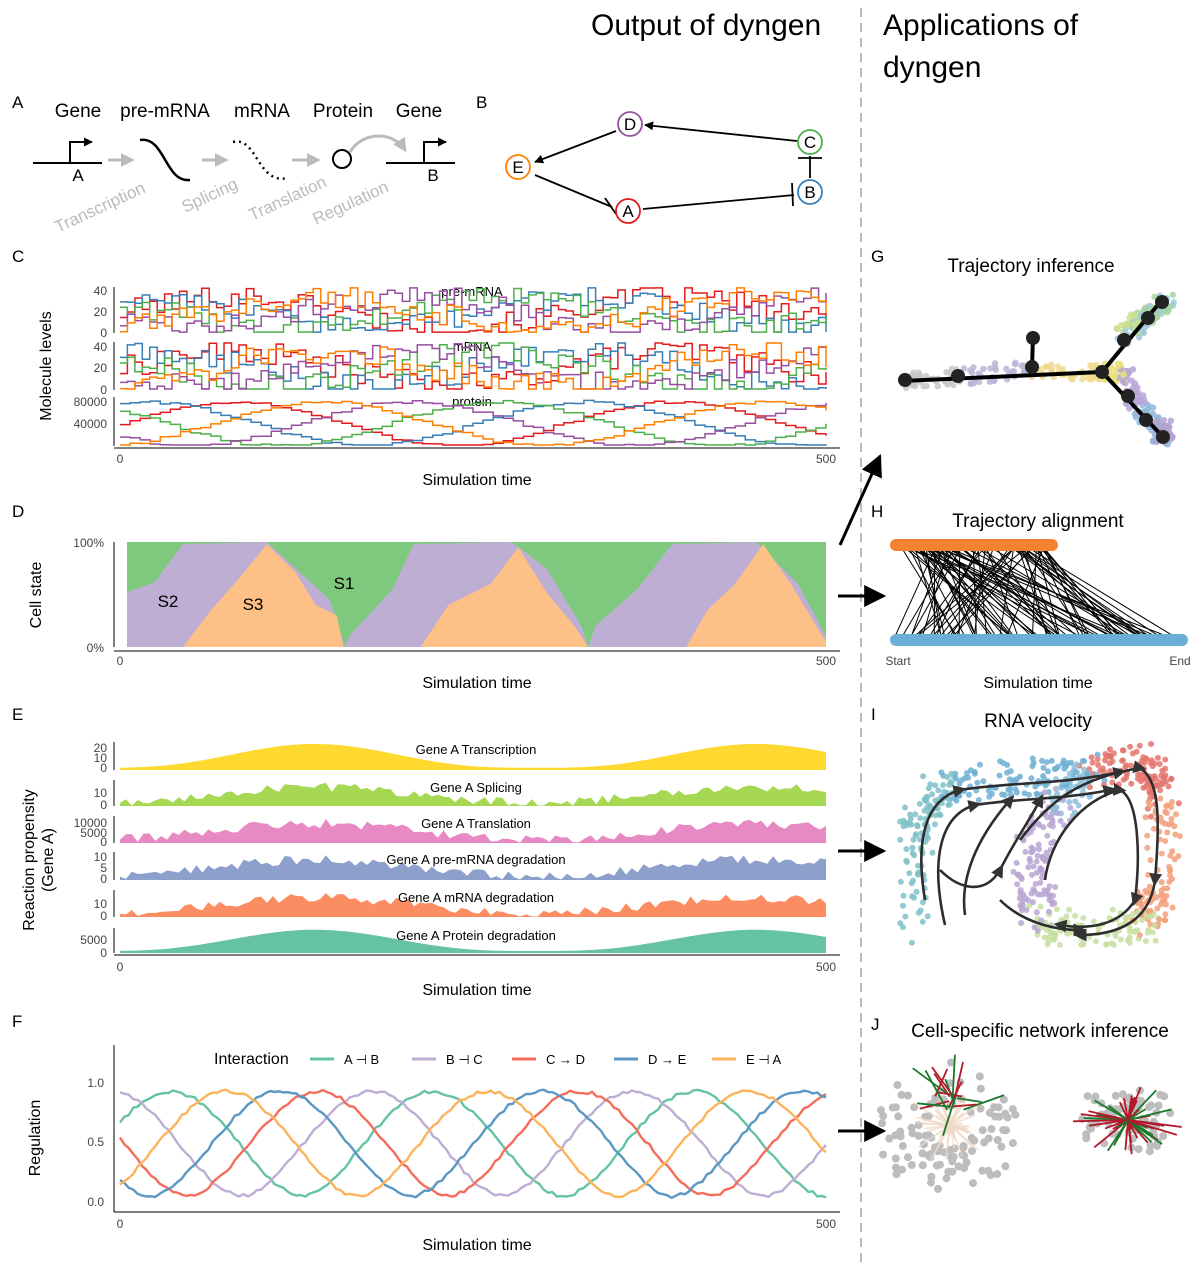 This screenshot has width=1199, height=1267. Describe the element at coordinates (1093, 857) in the screenshot. I see `velocity-stream` at that location.